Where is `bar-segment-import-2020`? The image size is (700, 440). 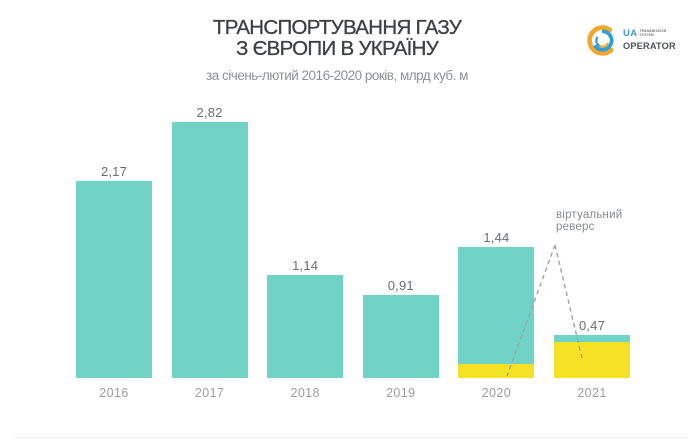
bar-segment-import-2020 is located at coordinates (496, 306).